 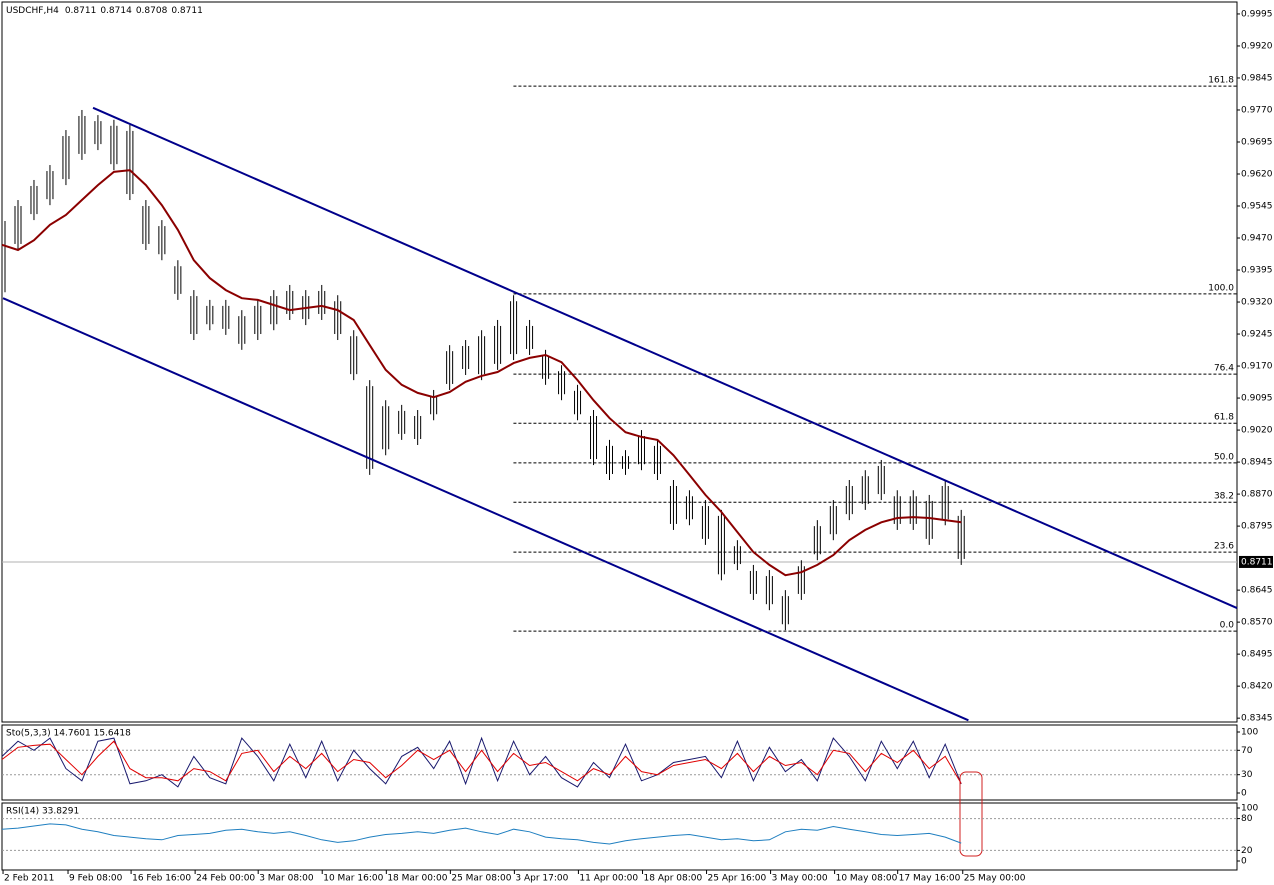 I want to click on high: 0.8714, so click(x=116, y=11).